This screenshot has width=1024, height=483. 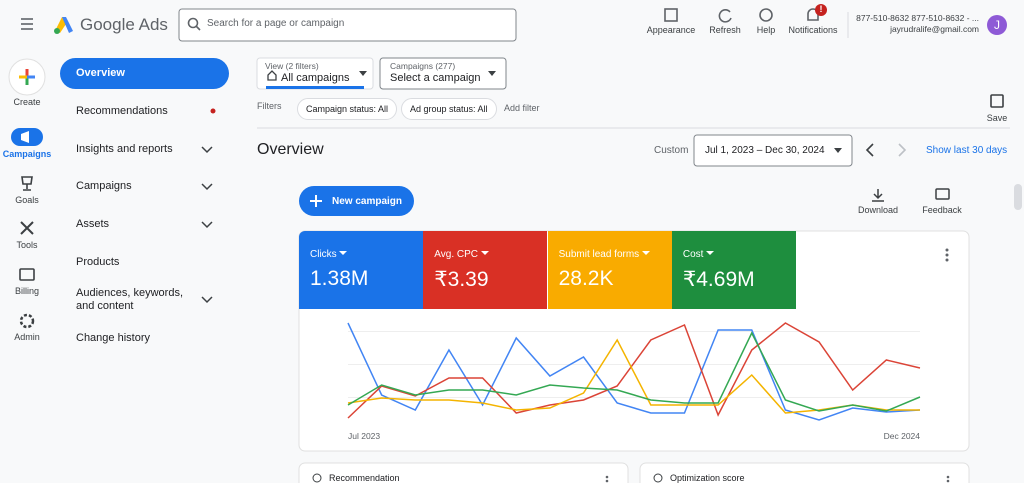 What do you see at coordinates (522, 108) in the screenshot?
I see `add-filter: Add filter` at bounding box center [522, 108].